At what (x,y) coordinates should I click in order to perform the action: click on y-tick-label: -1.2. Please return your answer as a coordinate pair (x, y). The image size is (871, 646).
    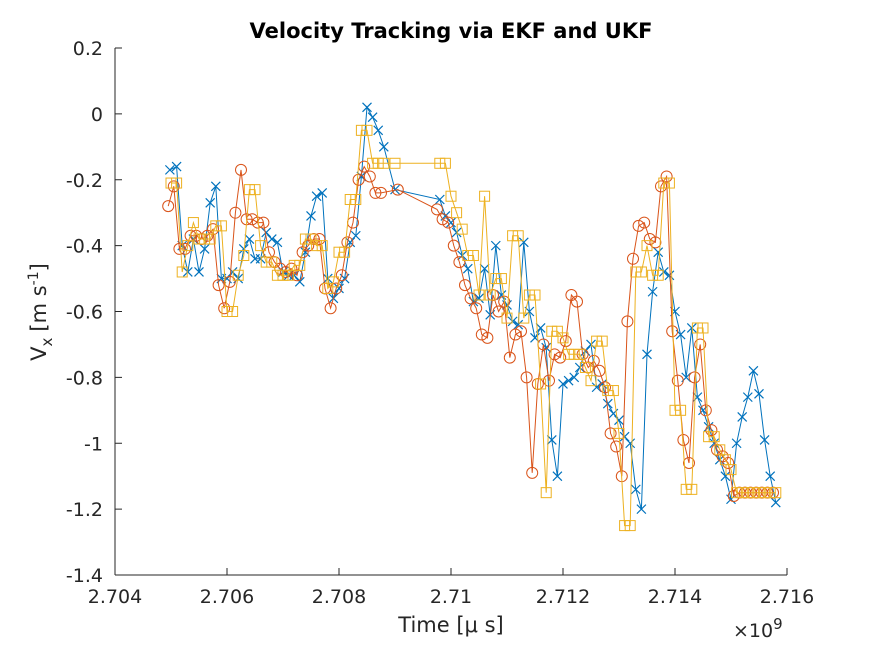
    Looking at the image, I should click on (84, 510).